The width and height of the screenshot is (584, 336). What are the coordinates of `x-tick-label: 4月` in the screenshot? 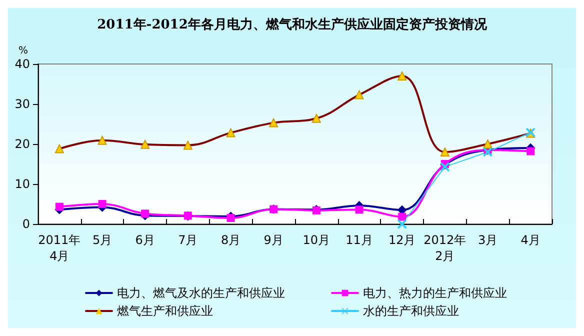 It's located at (530, 240).